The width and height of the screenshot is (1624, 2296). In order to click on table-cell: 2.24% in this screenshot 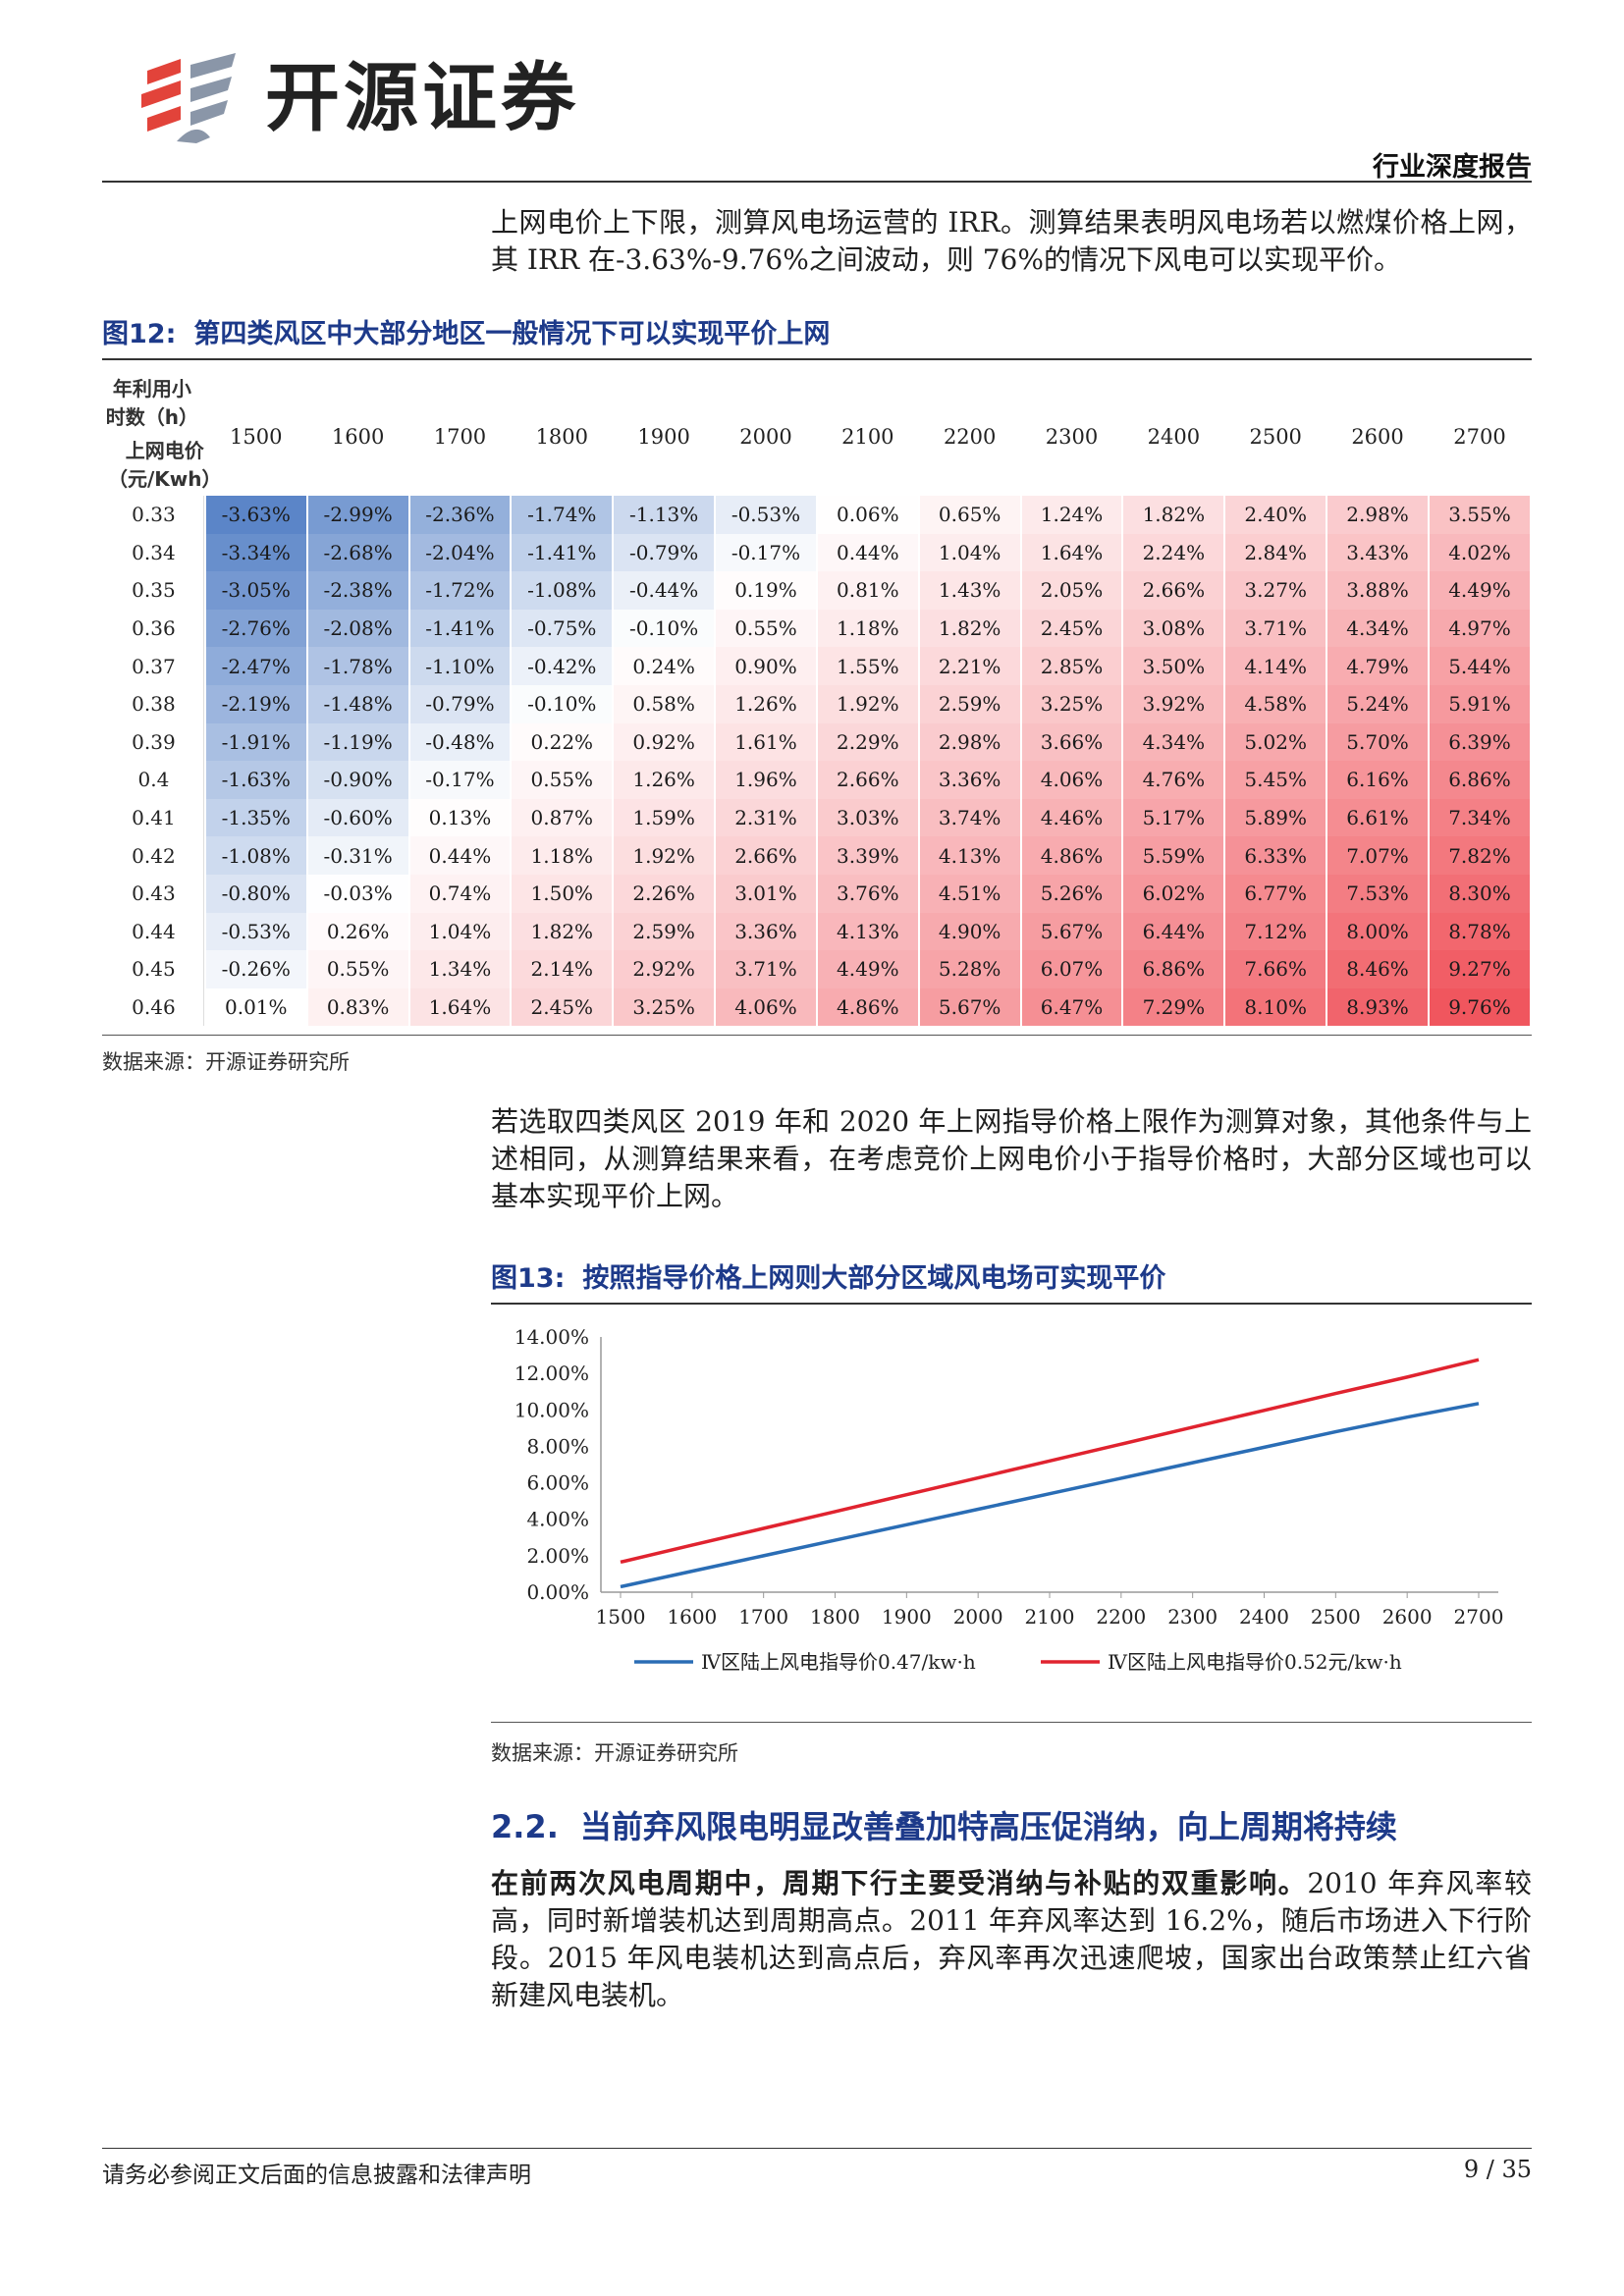, I will do `click(1173, 552)`.